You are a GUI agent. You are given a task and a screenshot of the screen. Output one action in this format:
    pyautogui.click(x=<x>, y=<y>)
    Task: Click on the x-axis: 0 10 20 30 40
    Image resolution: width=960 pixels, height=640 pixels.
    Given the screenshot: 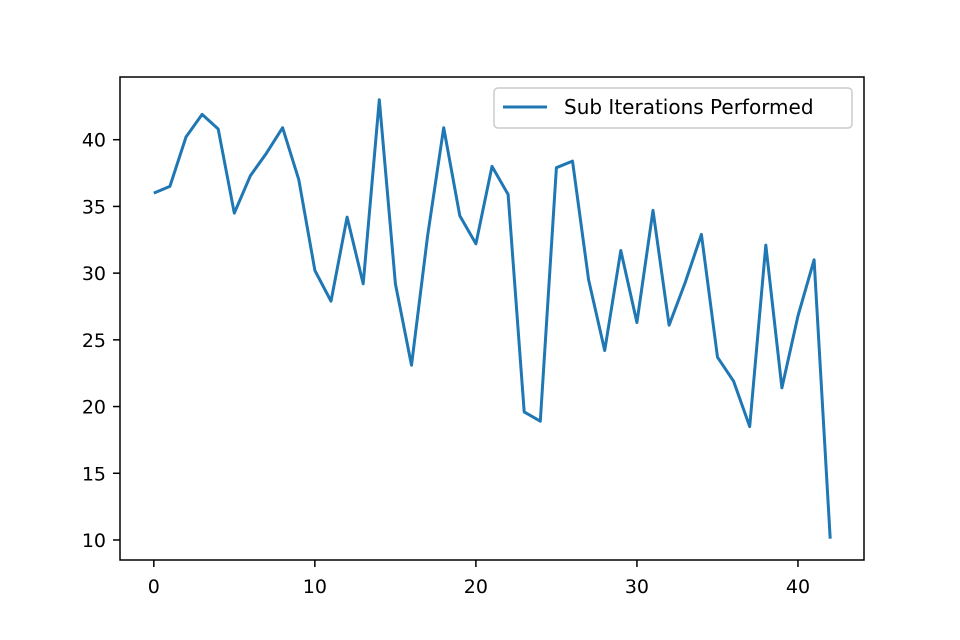 What is the action you would take?
    pyautogui.click(x=479, y=579)
    